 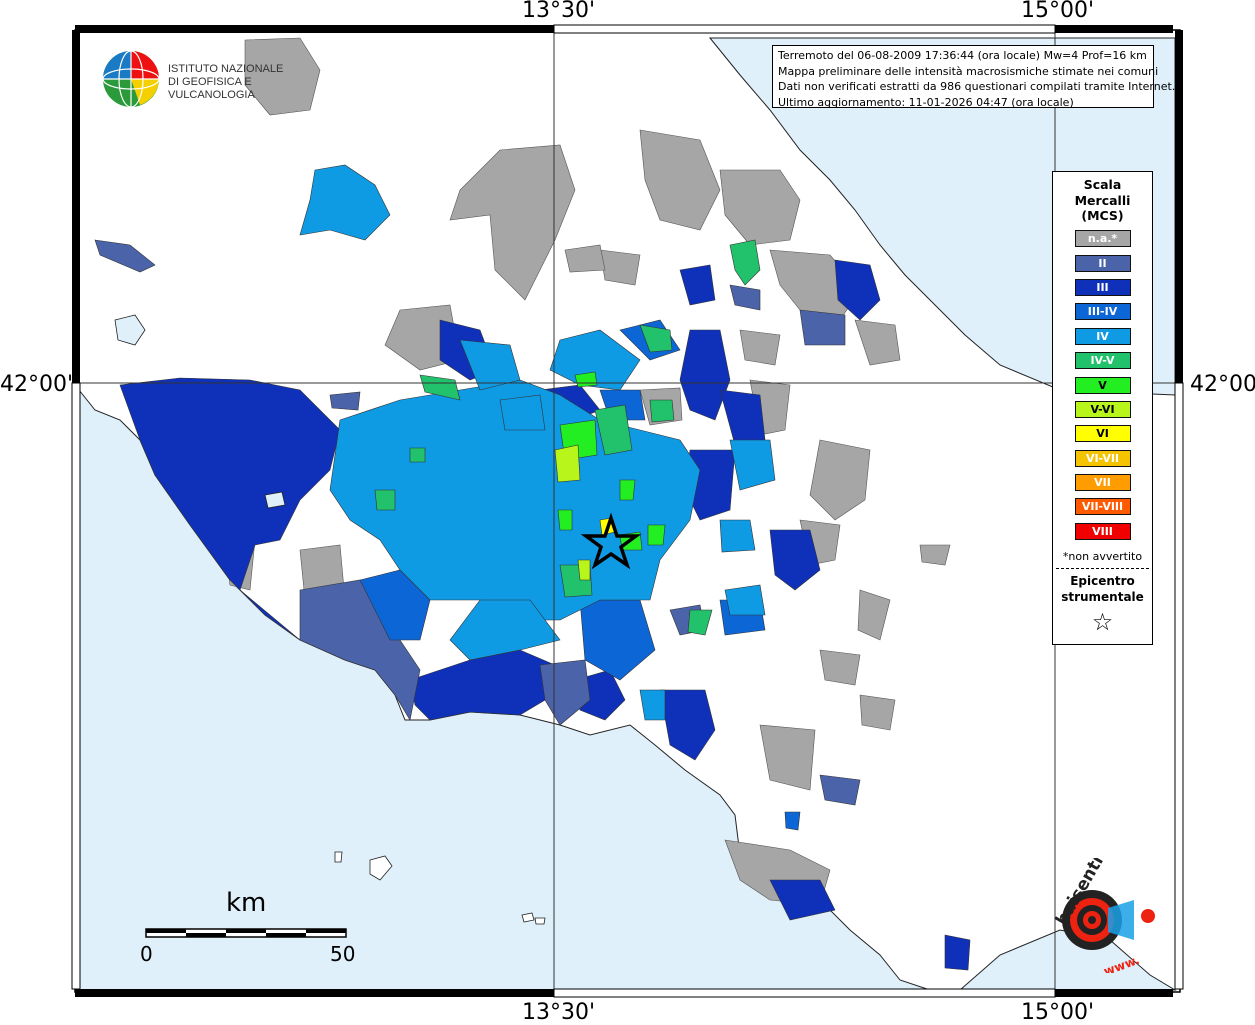 I want to click on ingv-line-1: ISTITUTO NAZIONALE, so click(x=226, y=69).